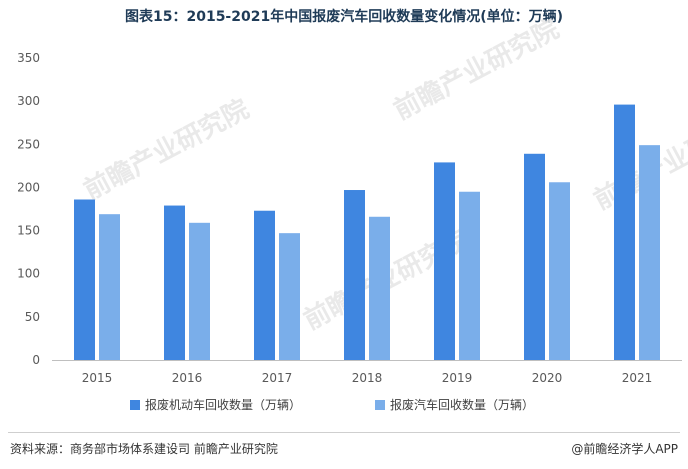 The height and width of the screenshot is (469, 688). What do you see at coordinates (28, 101) in the screenshot?
I see `y-tick-label: 300` at bounding box center [28, 101].